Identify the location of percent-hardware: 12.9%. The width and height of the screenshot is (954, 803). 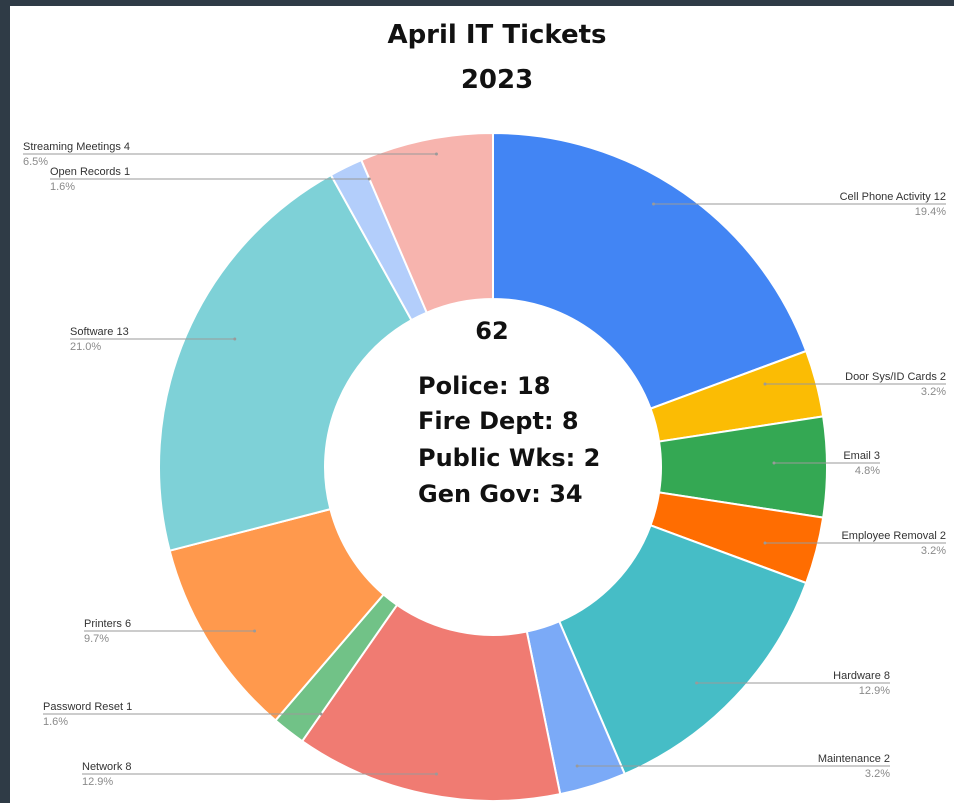
(874, 691).